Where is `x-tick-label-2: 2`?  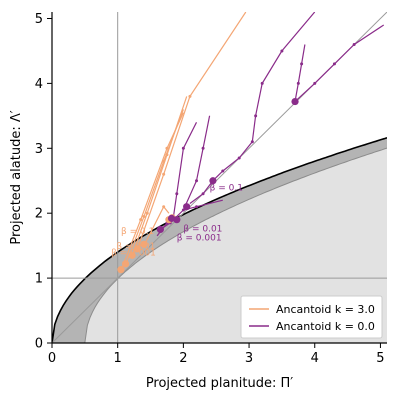
x-tick-label-2: 2 is located at coordinates (183, 358).